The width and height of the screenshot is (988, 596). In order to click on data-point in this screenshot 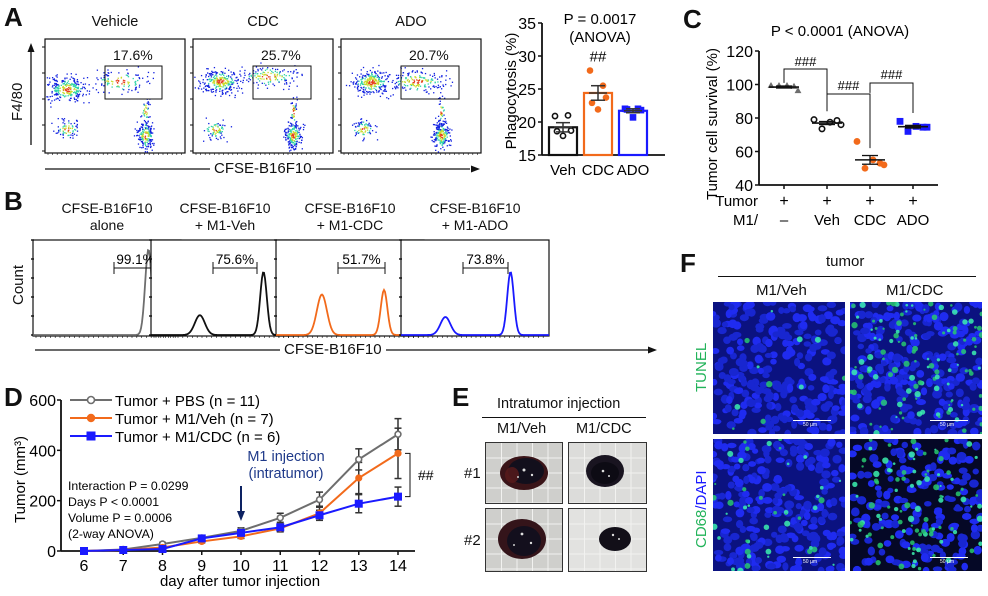, I will do `click(319, 515)`.